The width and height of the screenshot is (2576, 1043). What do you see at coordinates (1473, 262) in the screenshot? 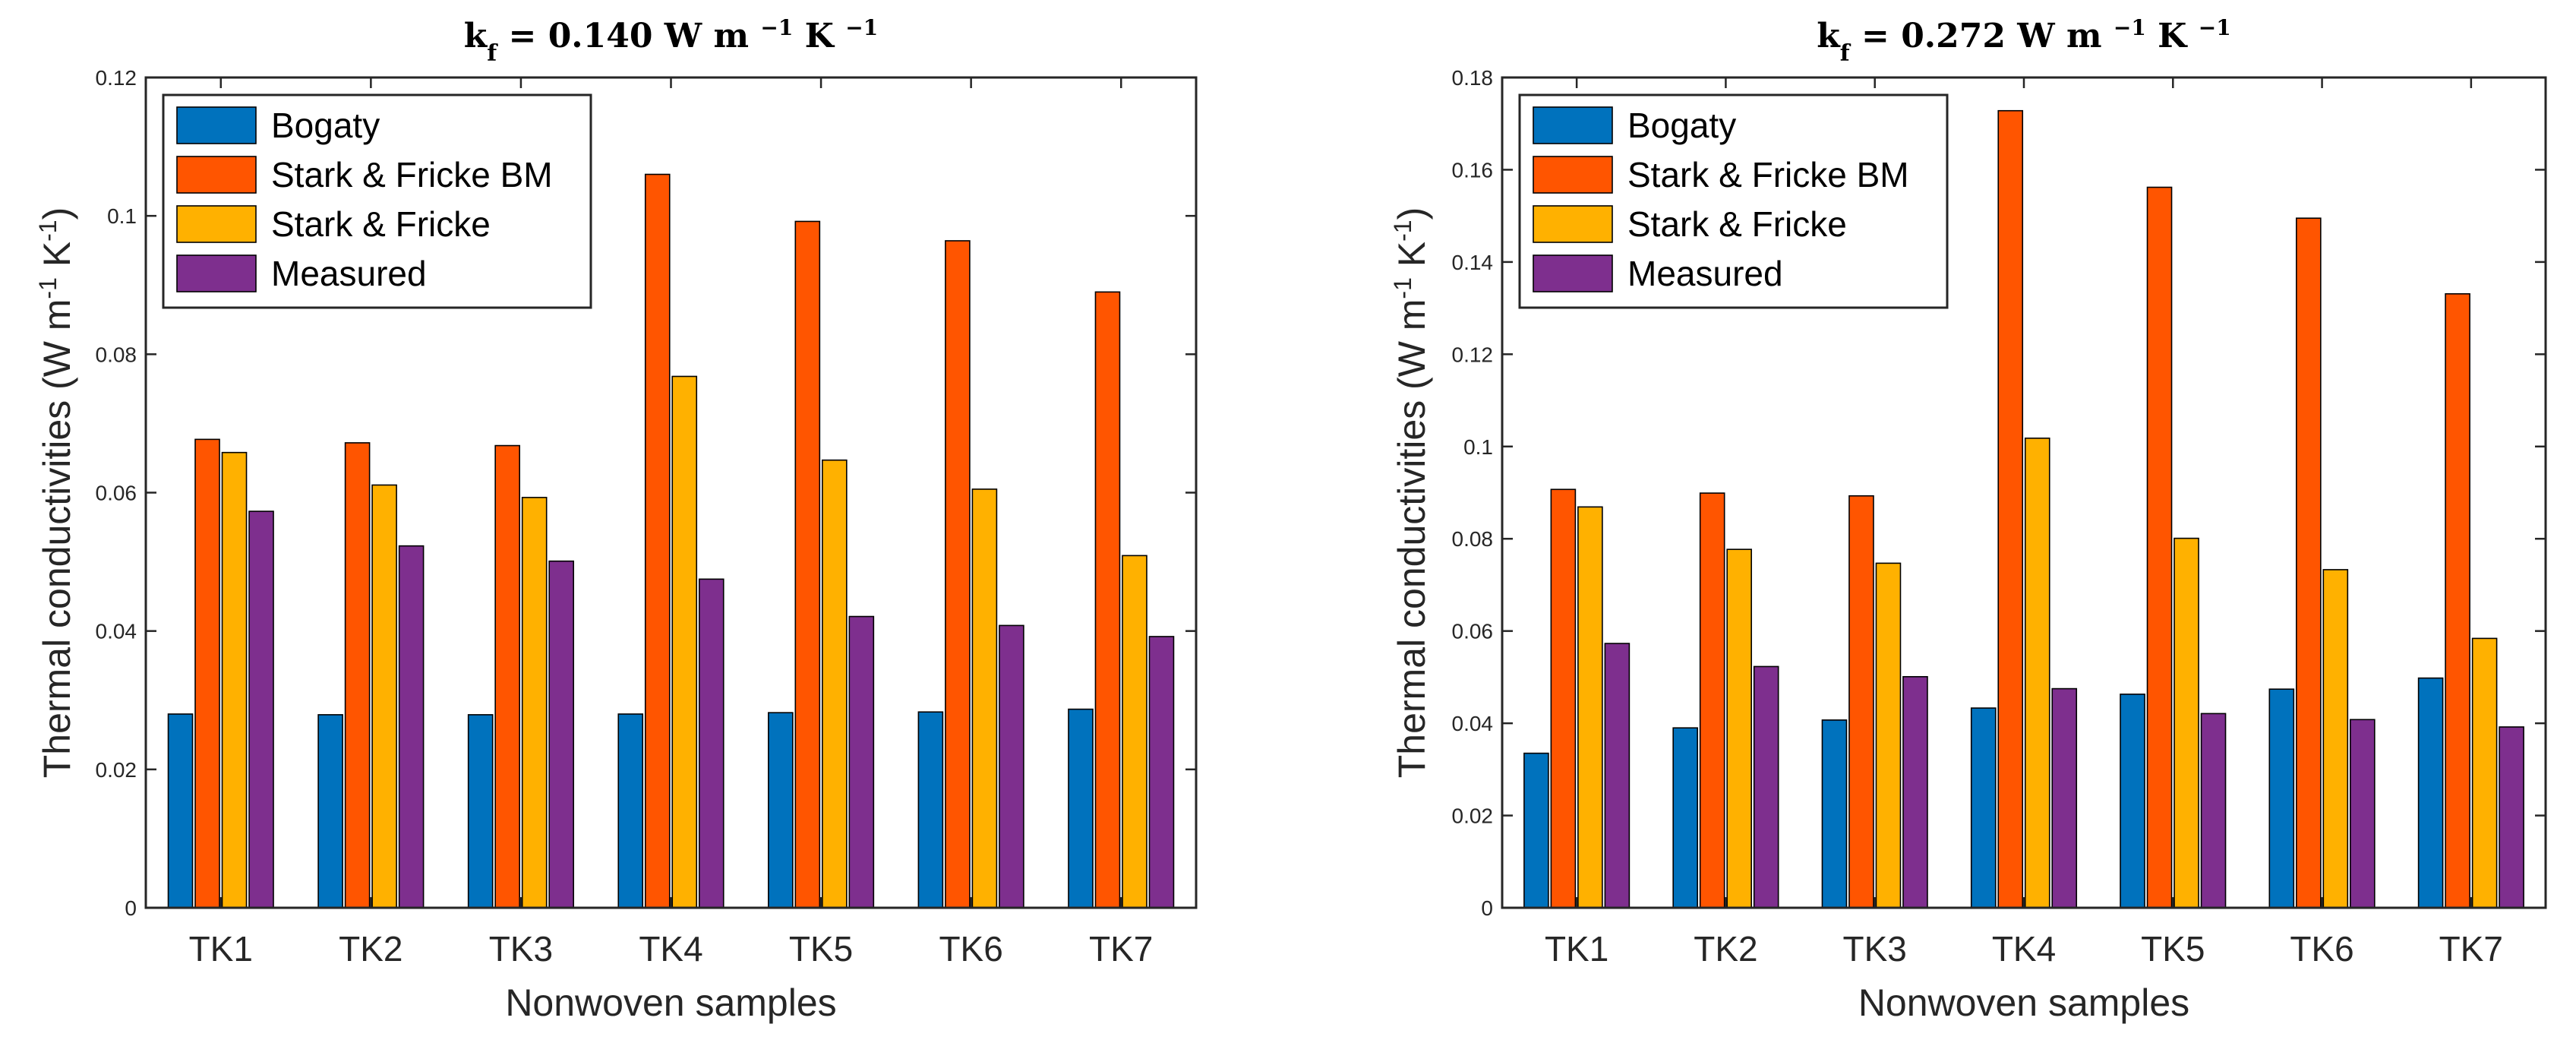
I see `y-tick-label: 0.14` at bounding box center [1473, 262].